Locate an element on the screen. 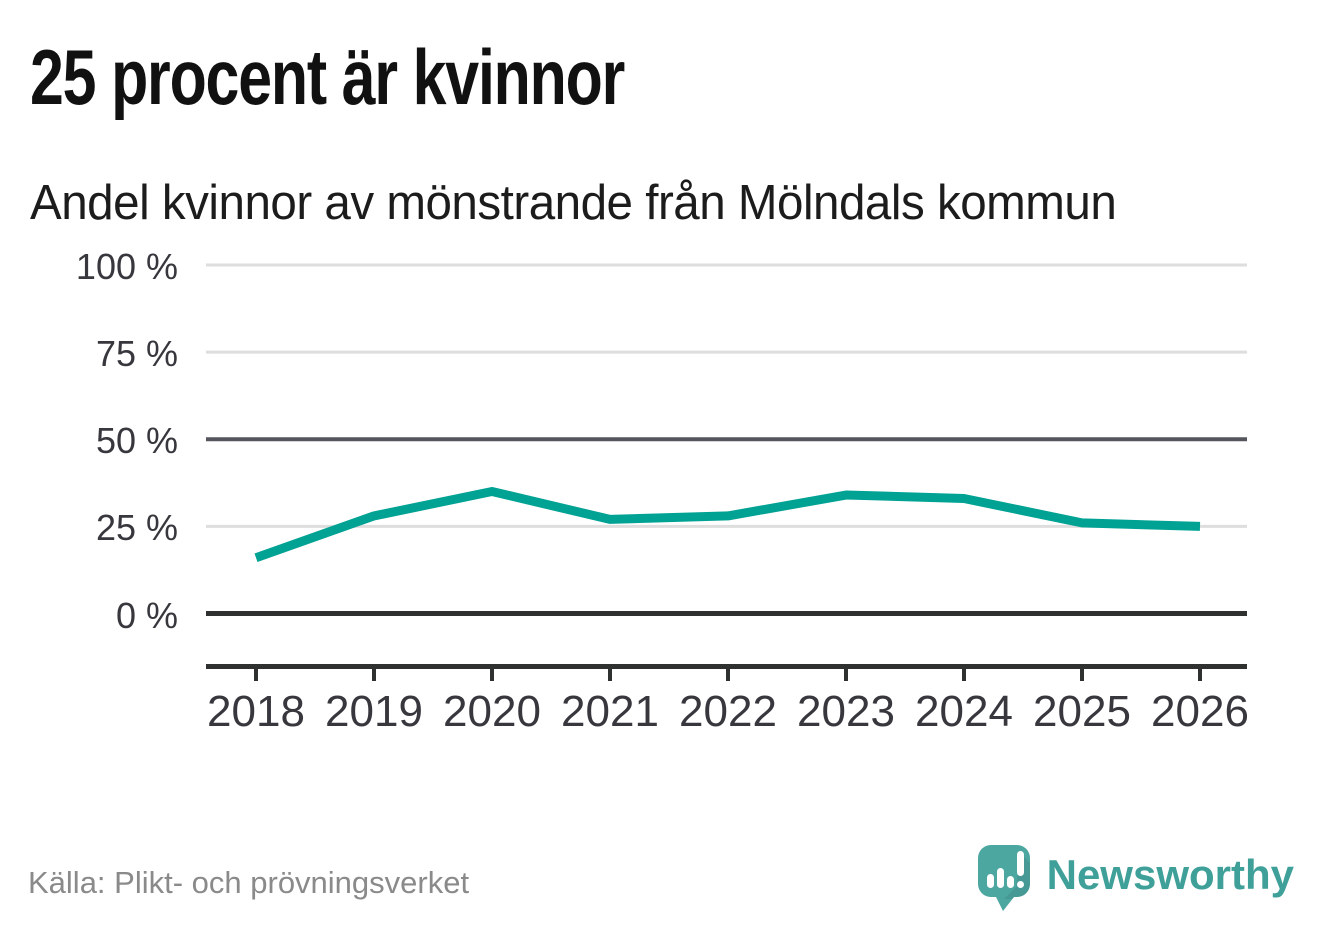 The height and width of the screenshot is (939, 1322). data-line is located at coordinates (727, 524).